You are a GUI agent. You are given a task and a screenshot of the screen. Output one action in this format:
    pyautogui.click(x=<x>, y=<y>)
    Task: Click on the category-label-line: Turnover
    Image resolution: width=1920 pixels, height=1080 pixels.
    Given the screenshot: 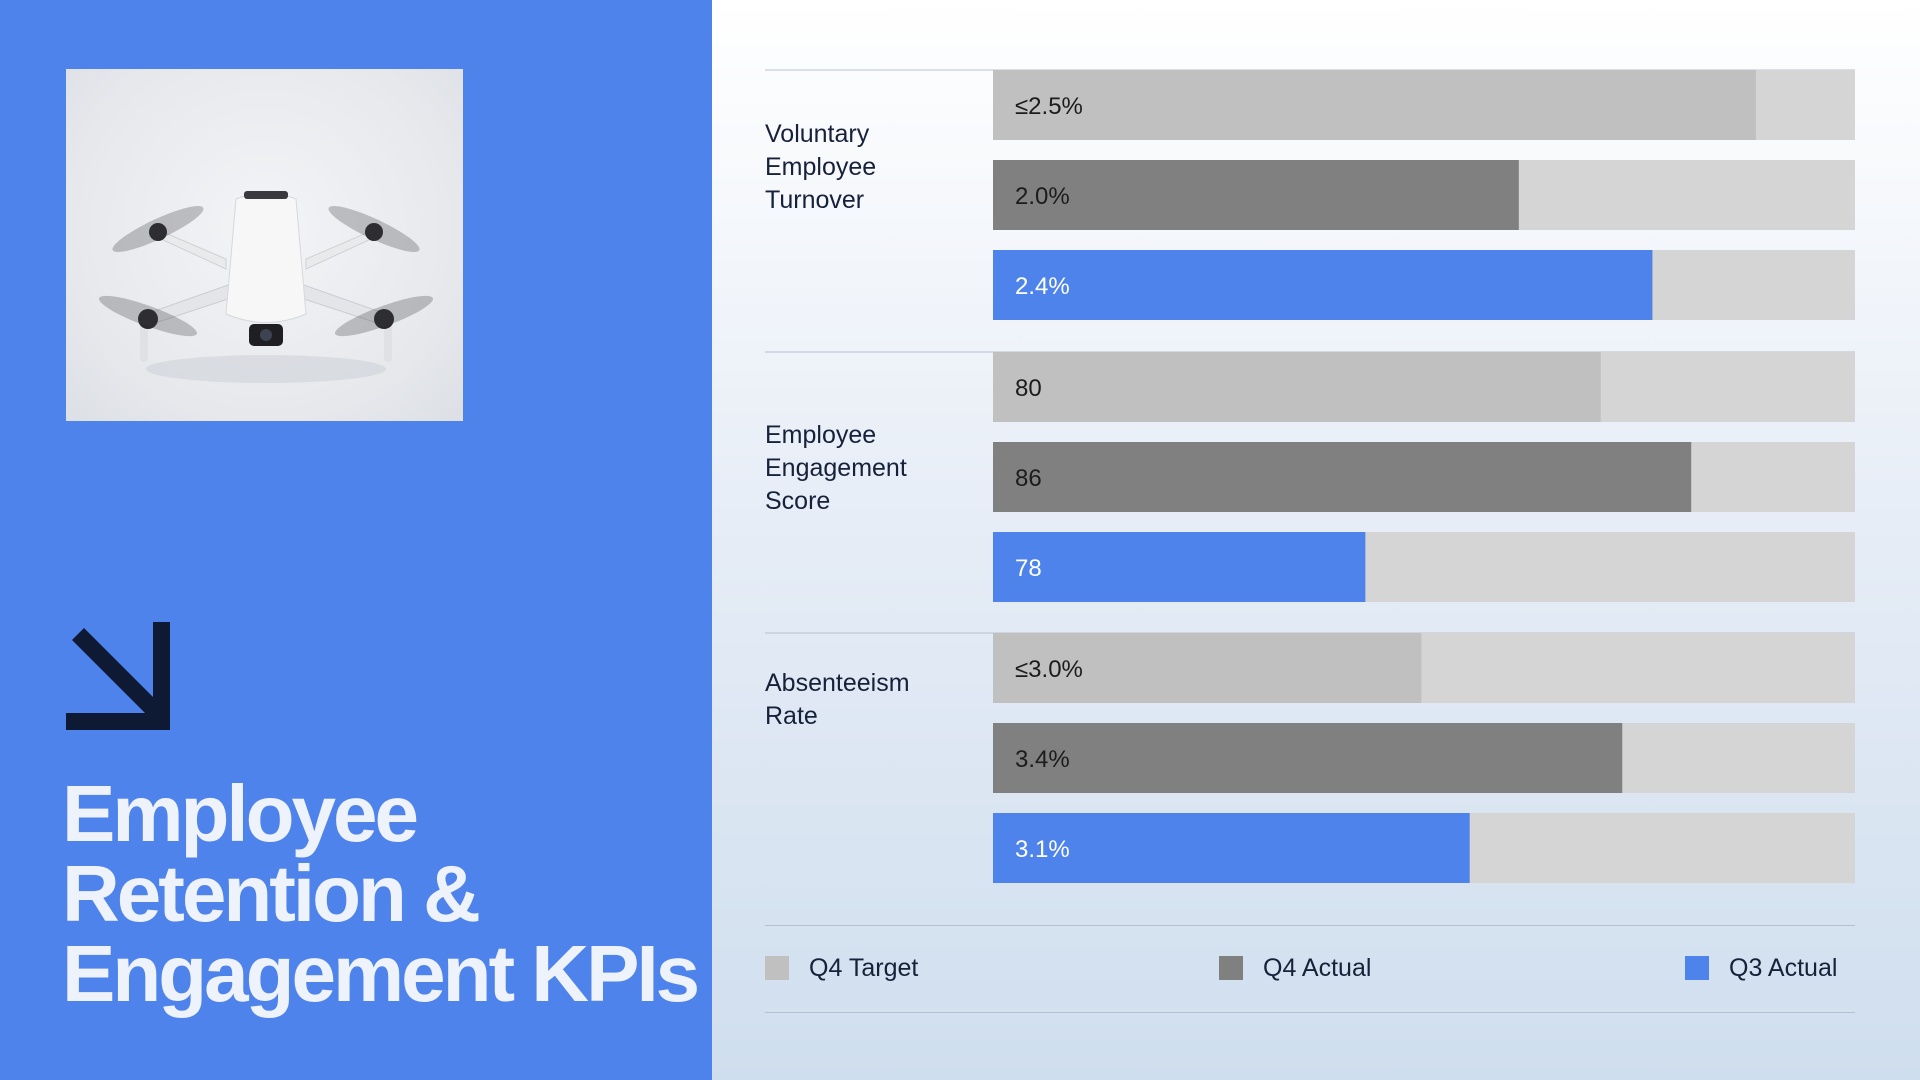 What is the action you would take?
    pyautogui.click(x=815, y=200)
    